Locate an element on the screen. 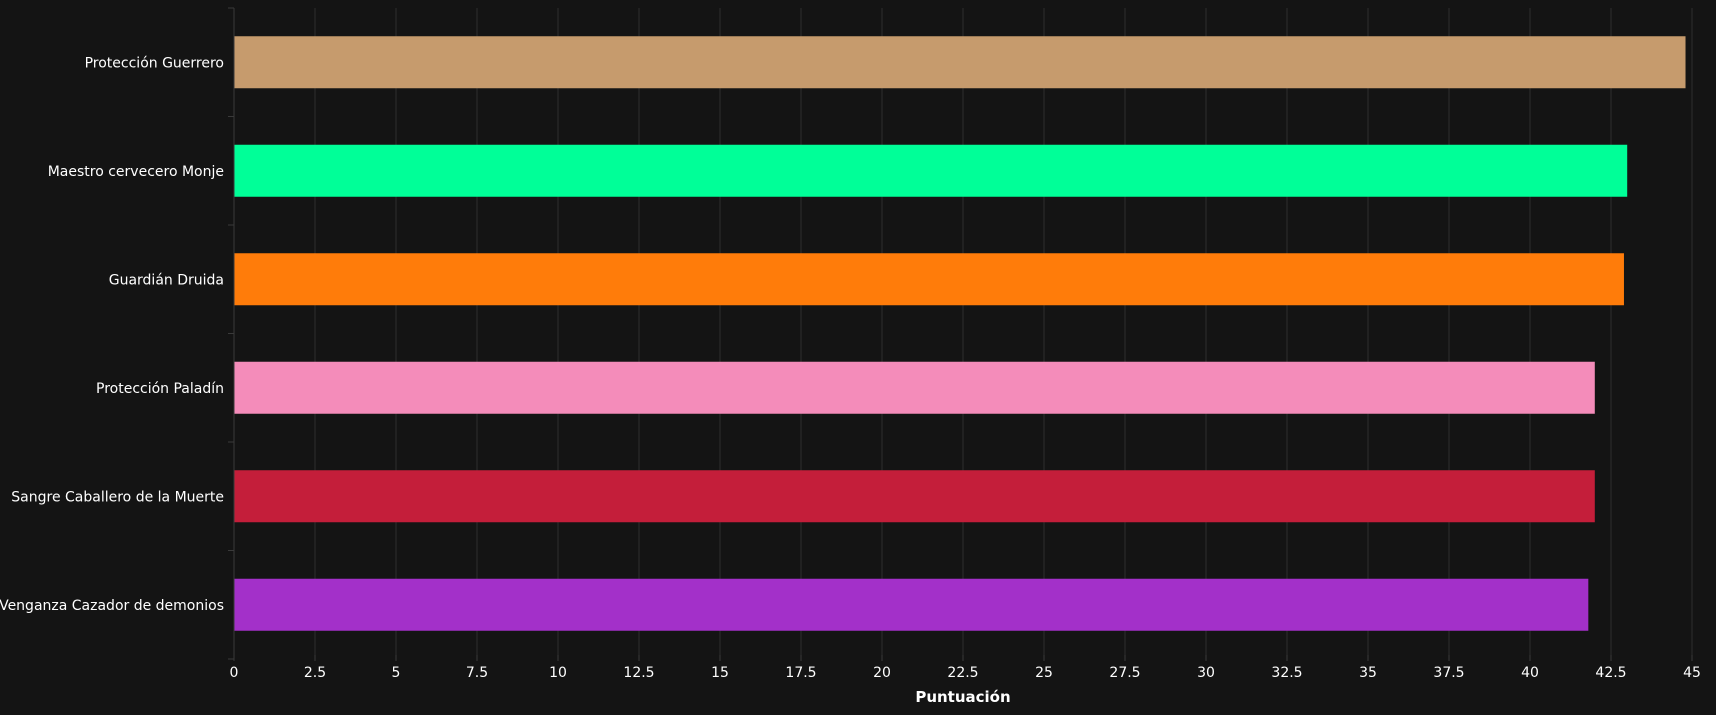 The width and height of the screenshot is (1716, 715). x-tick-label: 25 is located at coordinates (1044, 673).